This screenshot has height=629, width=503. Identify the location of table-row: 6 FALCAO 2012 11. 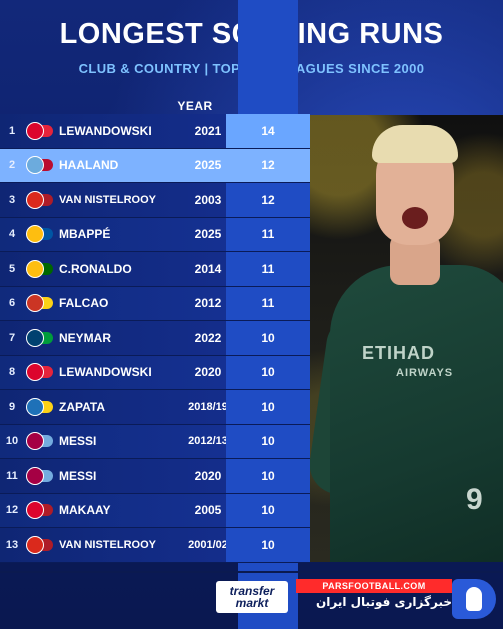
(155, 303).